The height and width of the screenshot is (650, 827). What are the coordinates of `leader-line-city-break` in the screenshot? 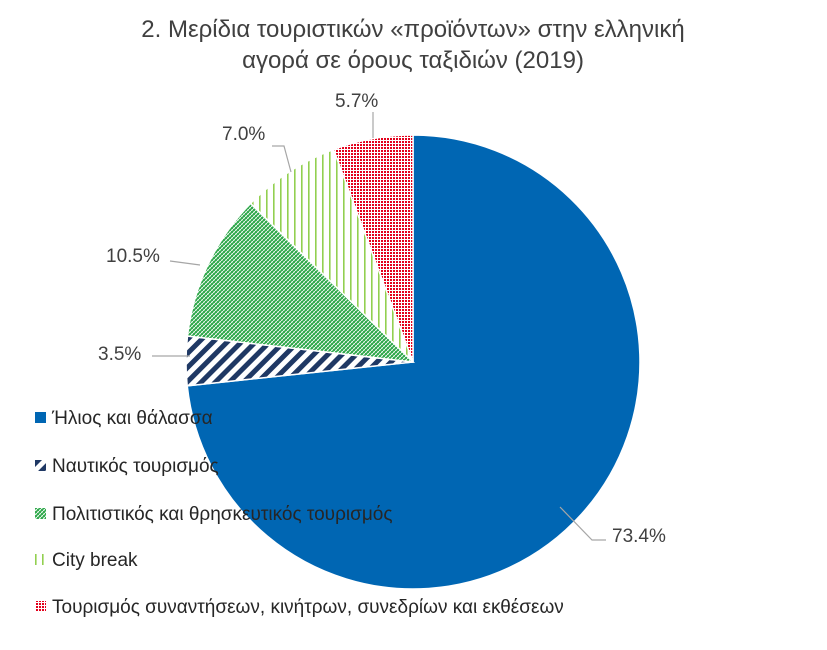 It's located at (282, 159).